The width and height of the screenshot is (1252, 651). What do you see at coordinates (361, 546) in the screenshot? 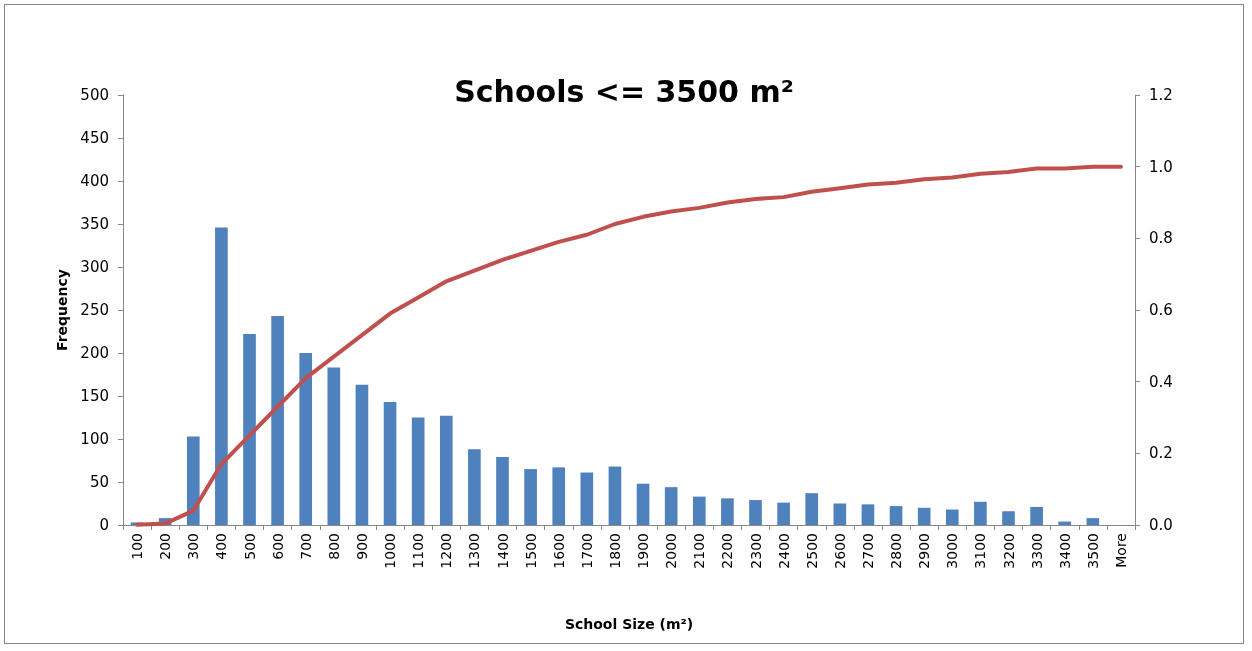
I see `x-tick-label: 900` at bounding box center [361, 546].